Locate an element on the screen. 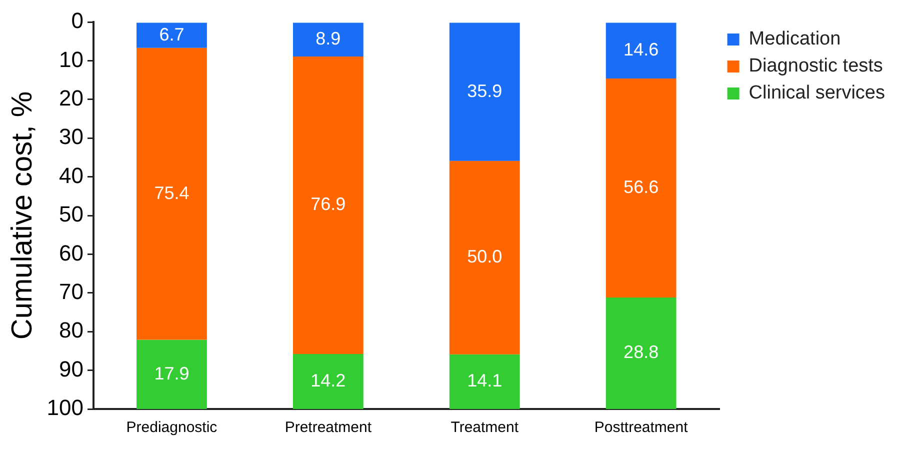  x-tick-label: Posttreatment is located at coordinates (641, 427).